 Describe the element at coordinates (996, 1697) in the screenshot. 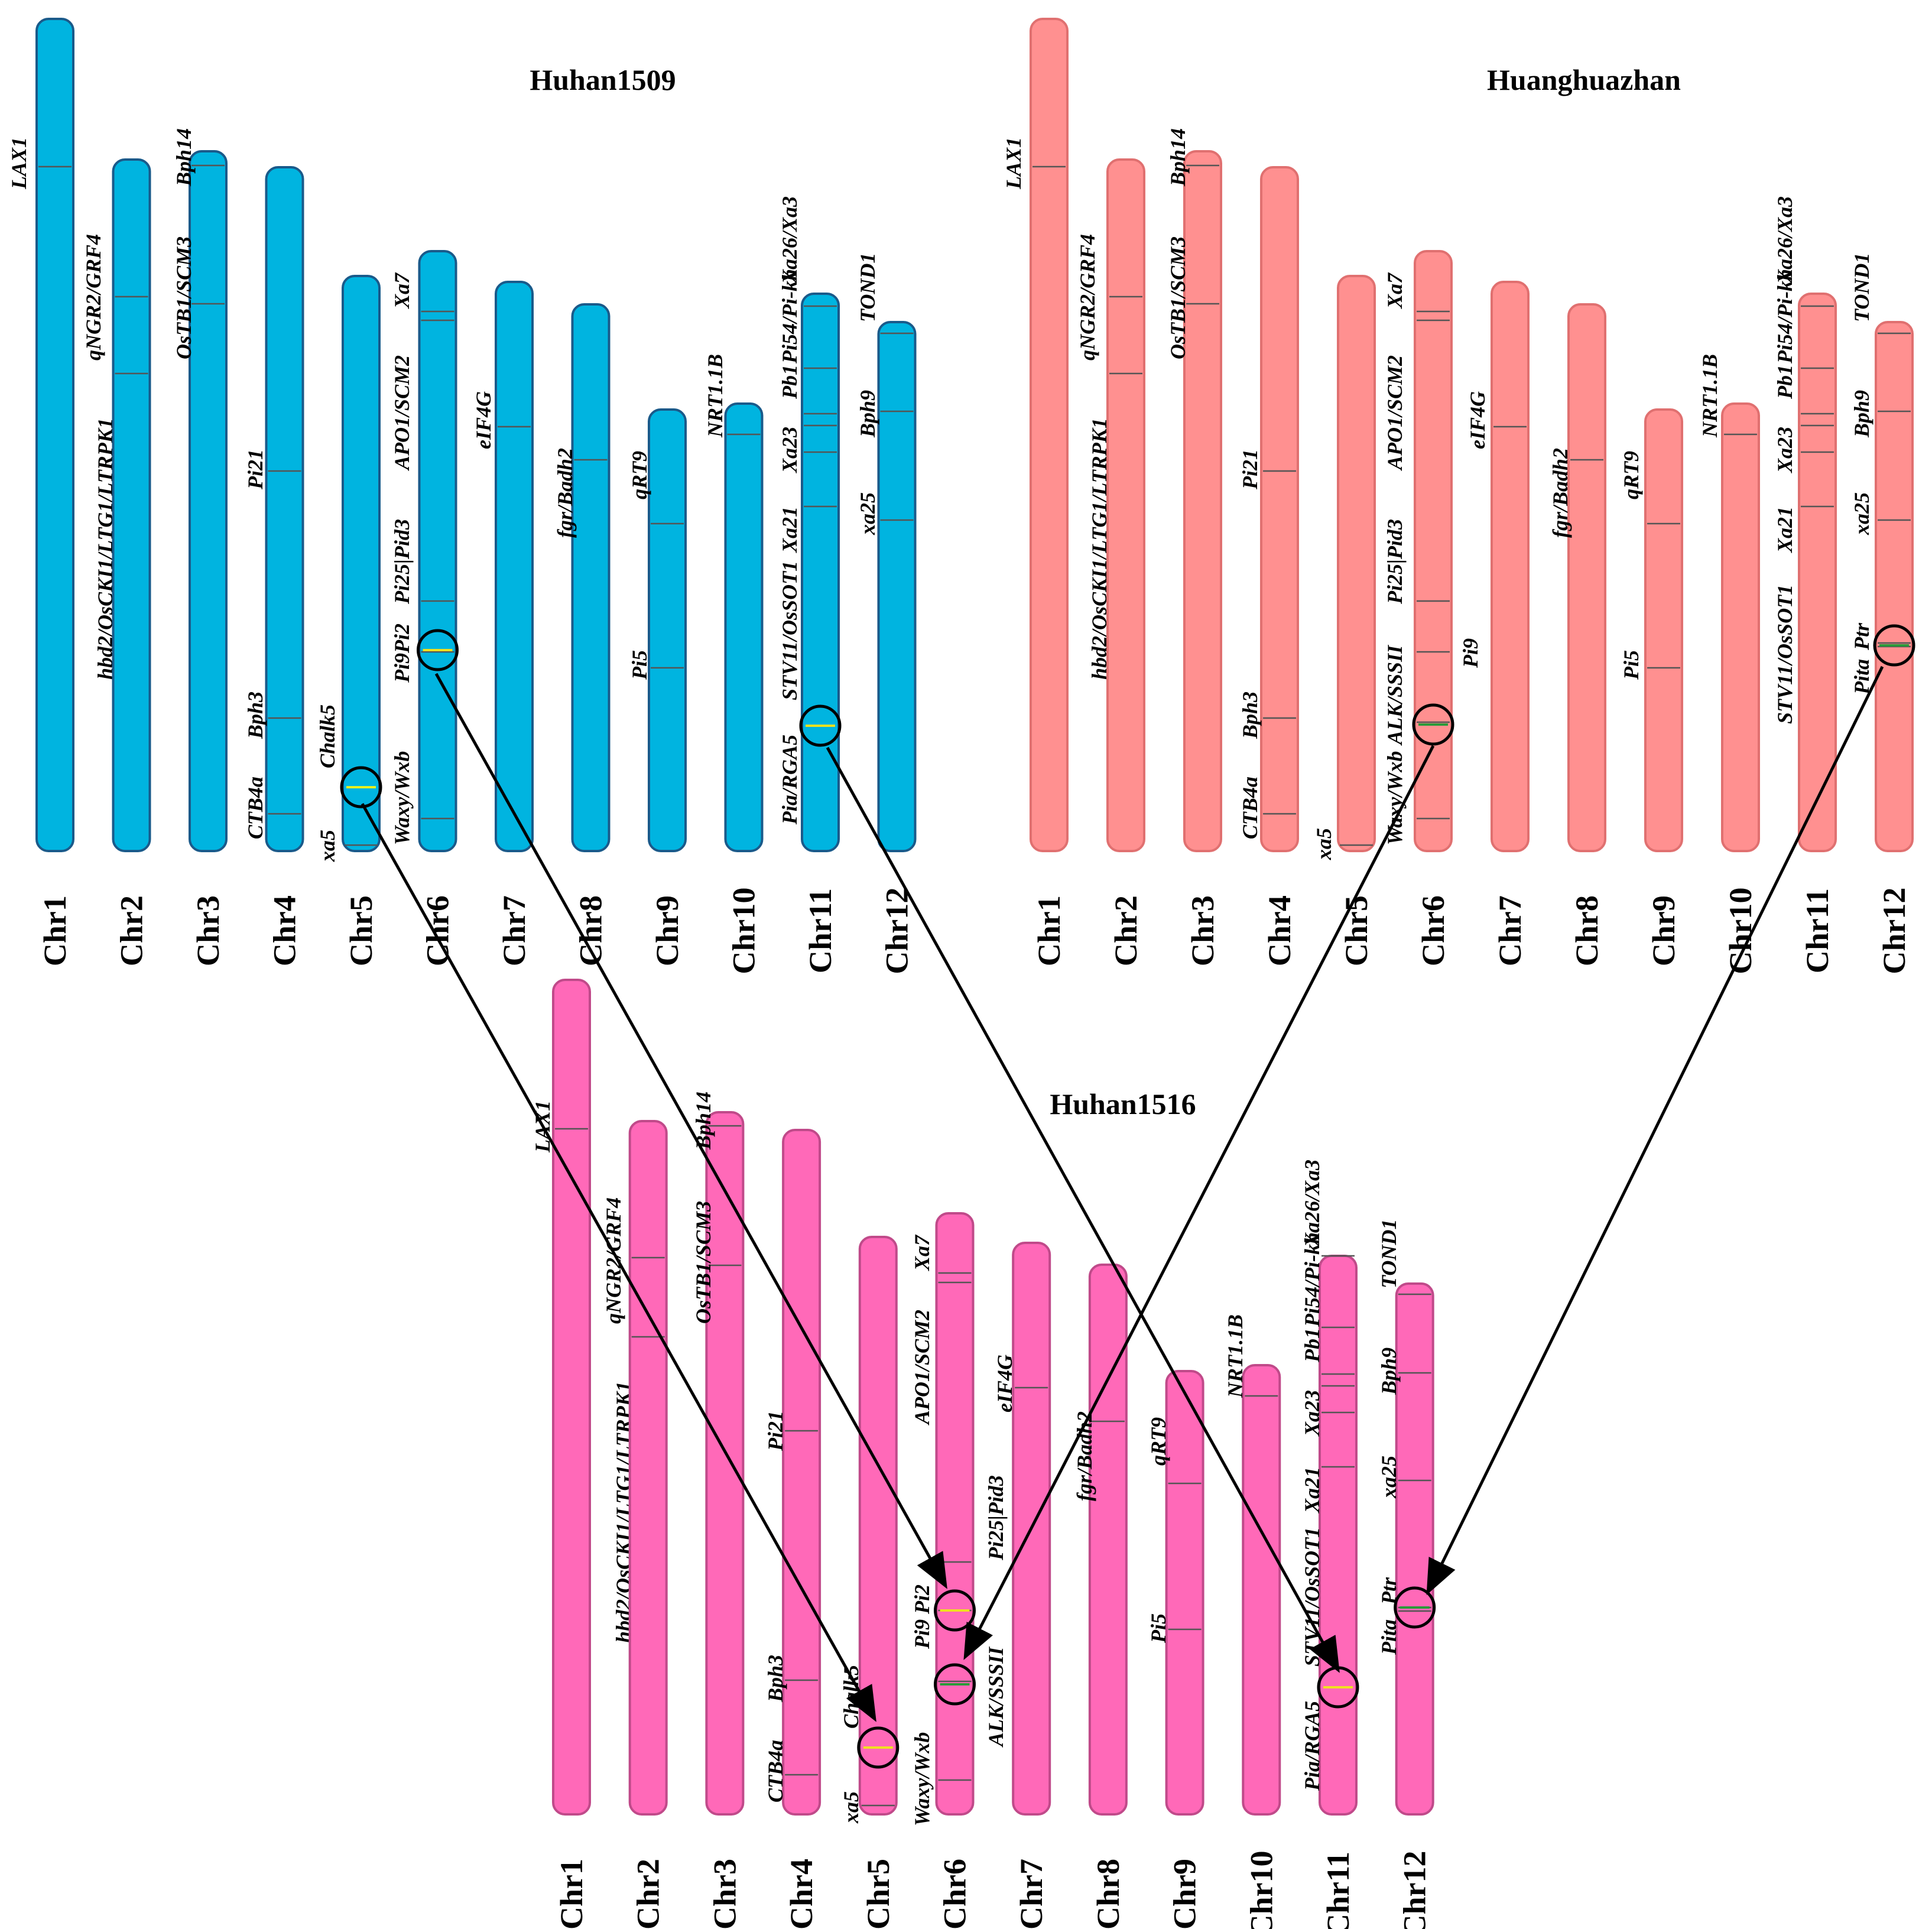

I see `gene-label: ALK/SSSII` at that location.